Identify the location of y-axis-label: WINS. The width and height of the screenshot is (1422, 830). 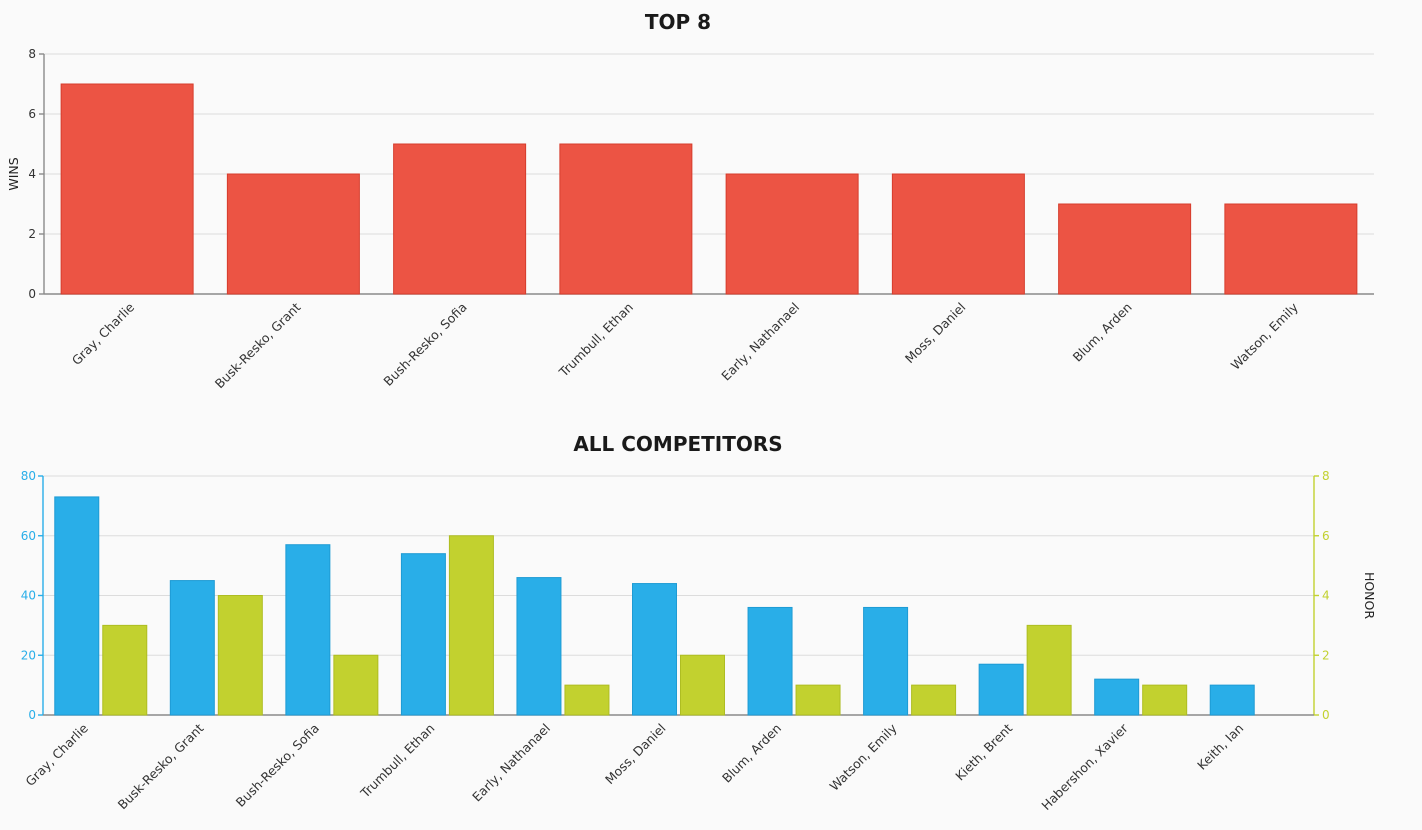
(13, 173).